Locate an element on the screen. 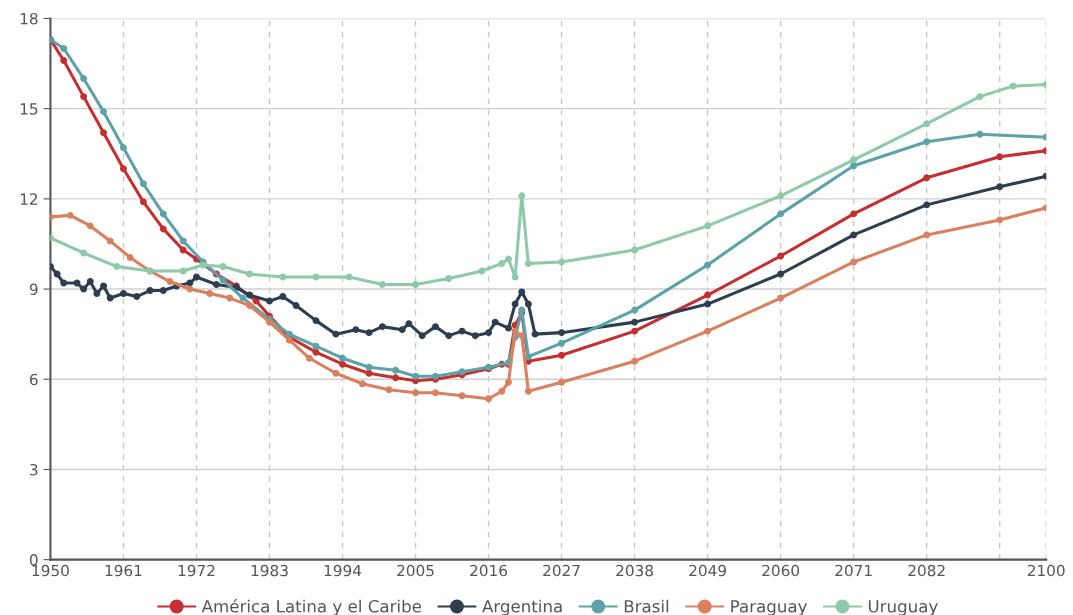 This screenshot has width=1073, height=615. x-tick-label: 2016 is located at coordinates (489, 570).